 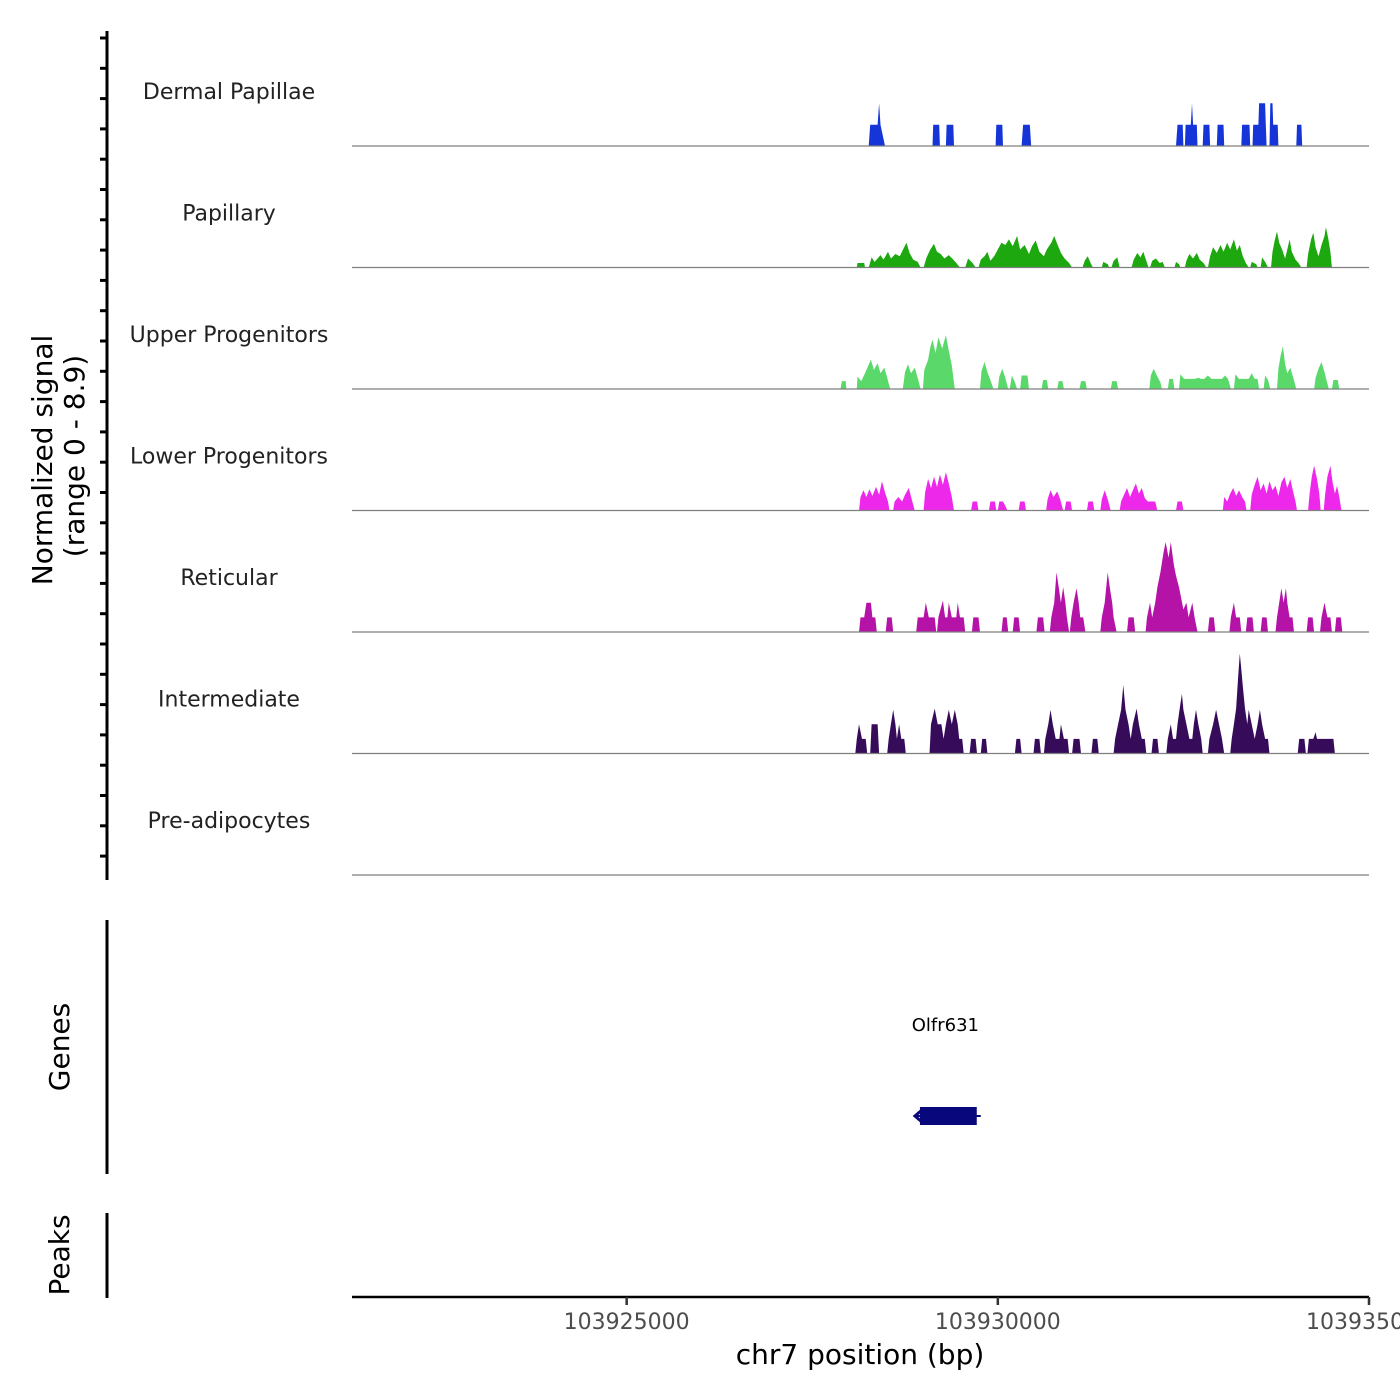 I want to click on x-tick-label: 103930000, so click(x=998, y=1322).